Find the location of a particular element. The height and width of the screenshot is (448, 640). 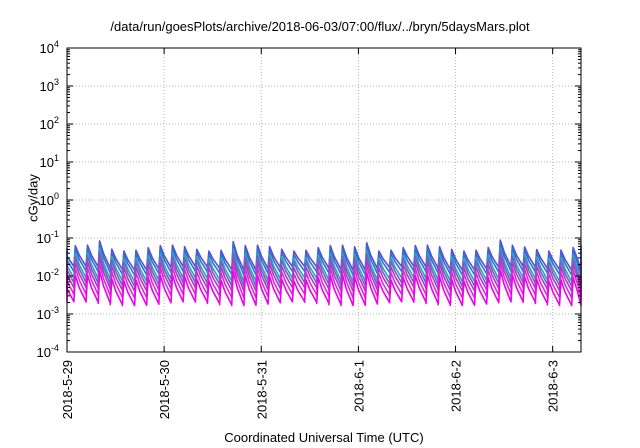

y-tick-label: 10⁰ is located at coordinates (49, 199).